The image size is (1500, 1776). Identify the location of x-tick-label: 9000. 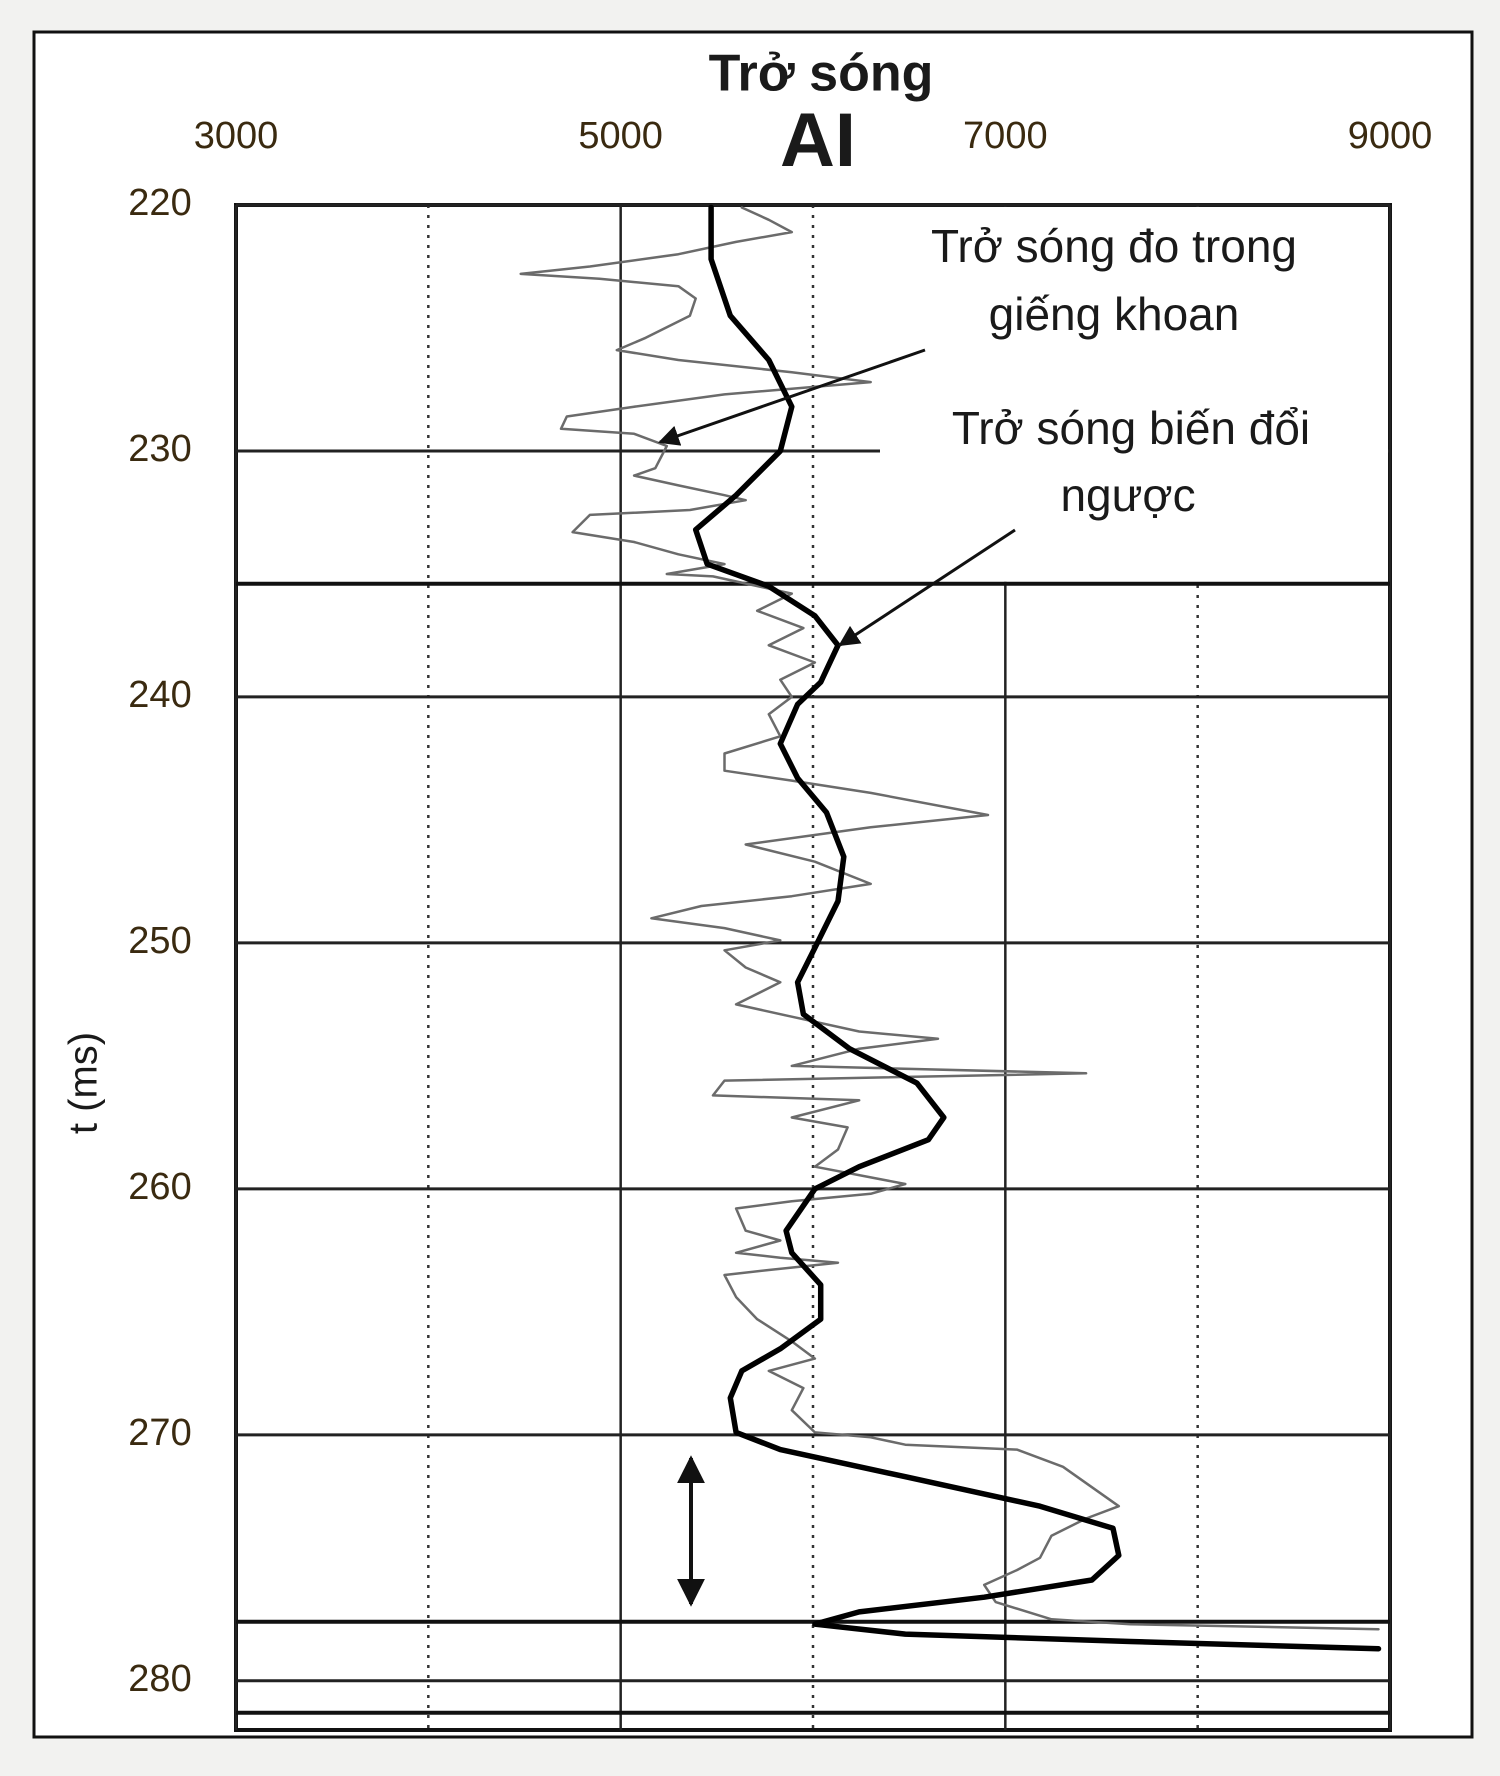
(1390, 136).